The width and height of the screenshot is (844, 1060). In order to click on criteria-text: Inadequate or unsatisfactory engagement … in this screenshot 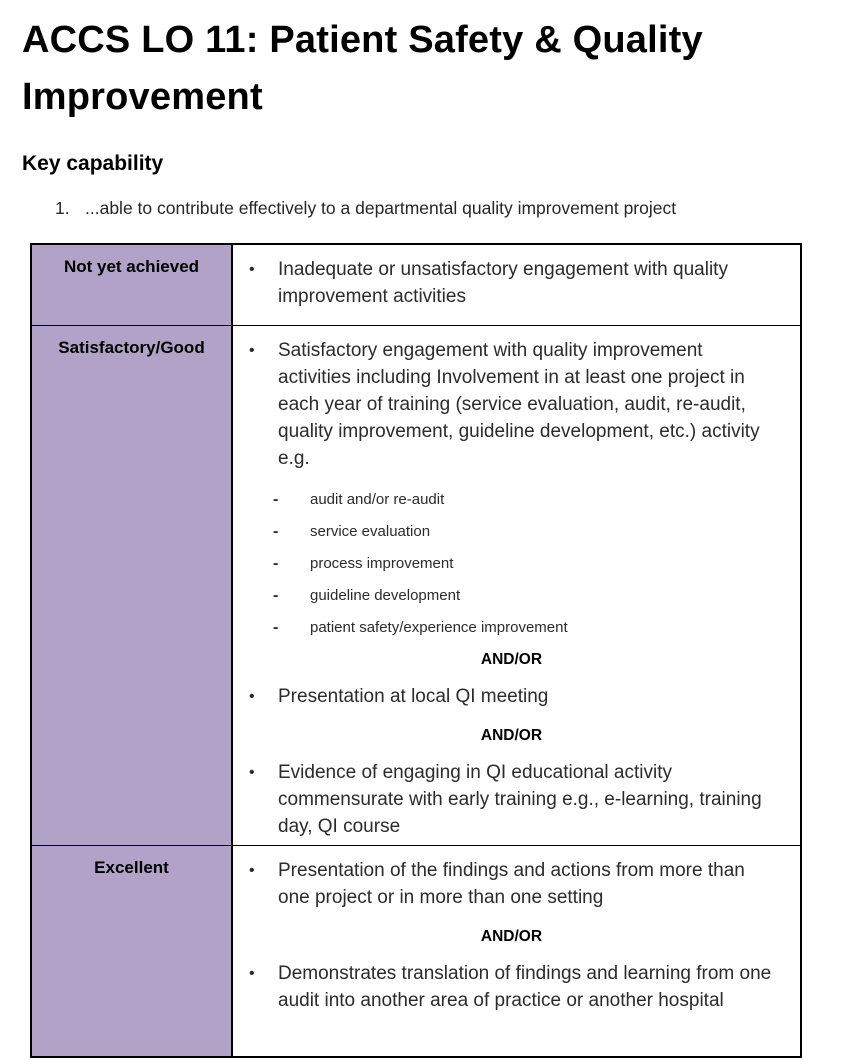, I will do `click(503, 283)`.